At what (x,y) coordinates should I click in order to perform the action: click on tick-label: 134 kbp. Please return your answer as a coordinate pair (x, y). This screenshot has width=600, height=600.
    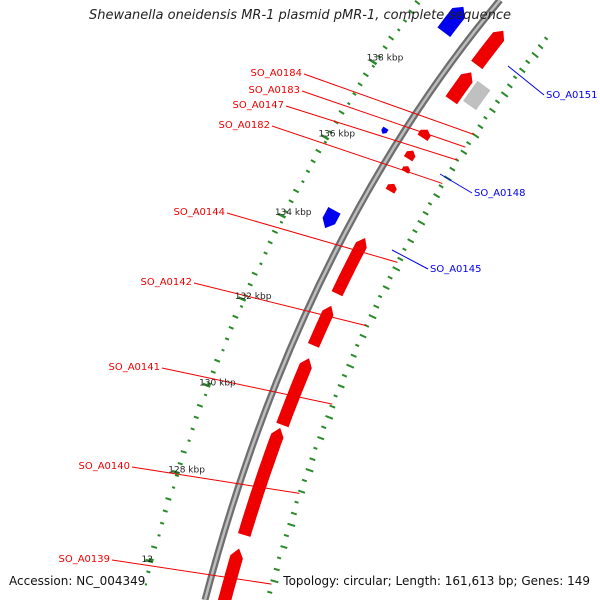
    Looking at the image, I should click on (293, 213).